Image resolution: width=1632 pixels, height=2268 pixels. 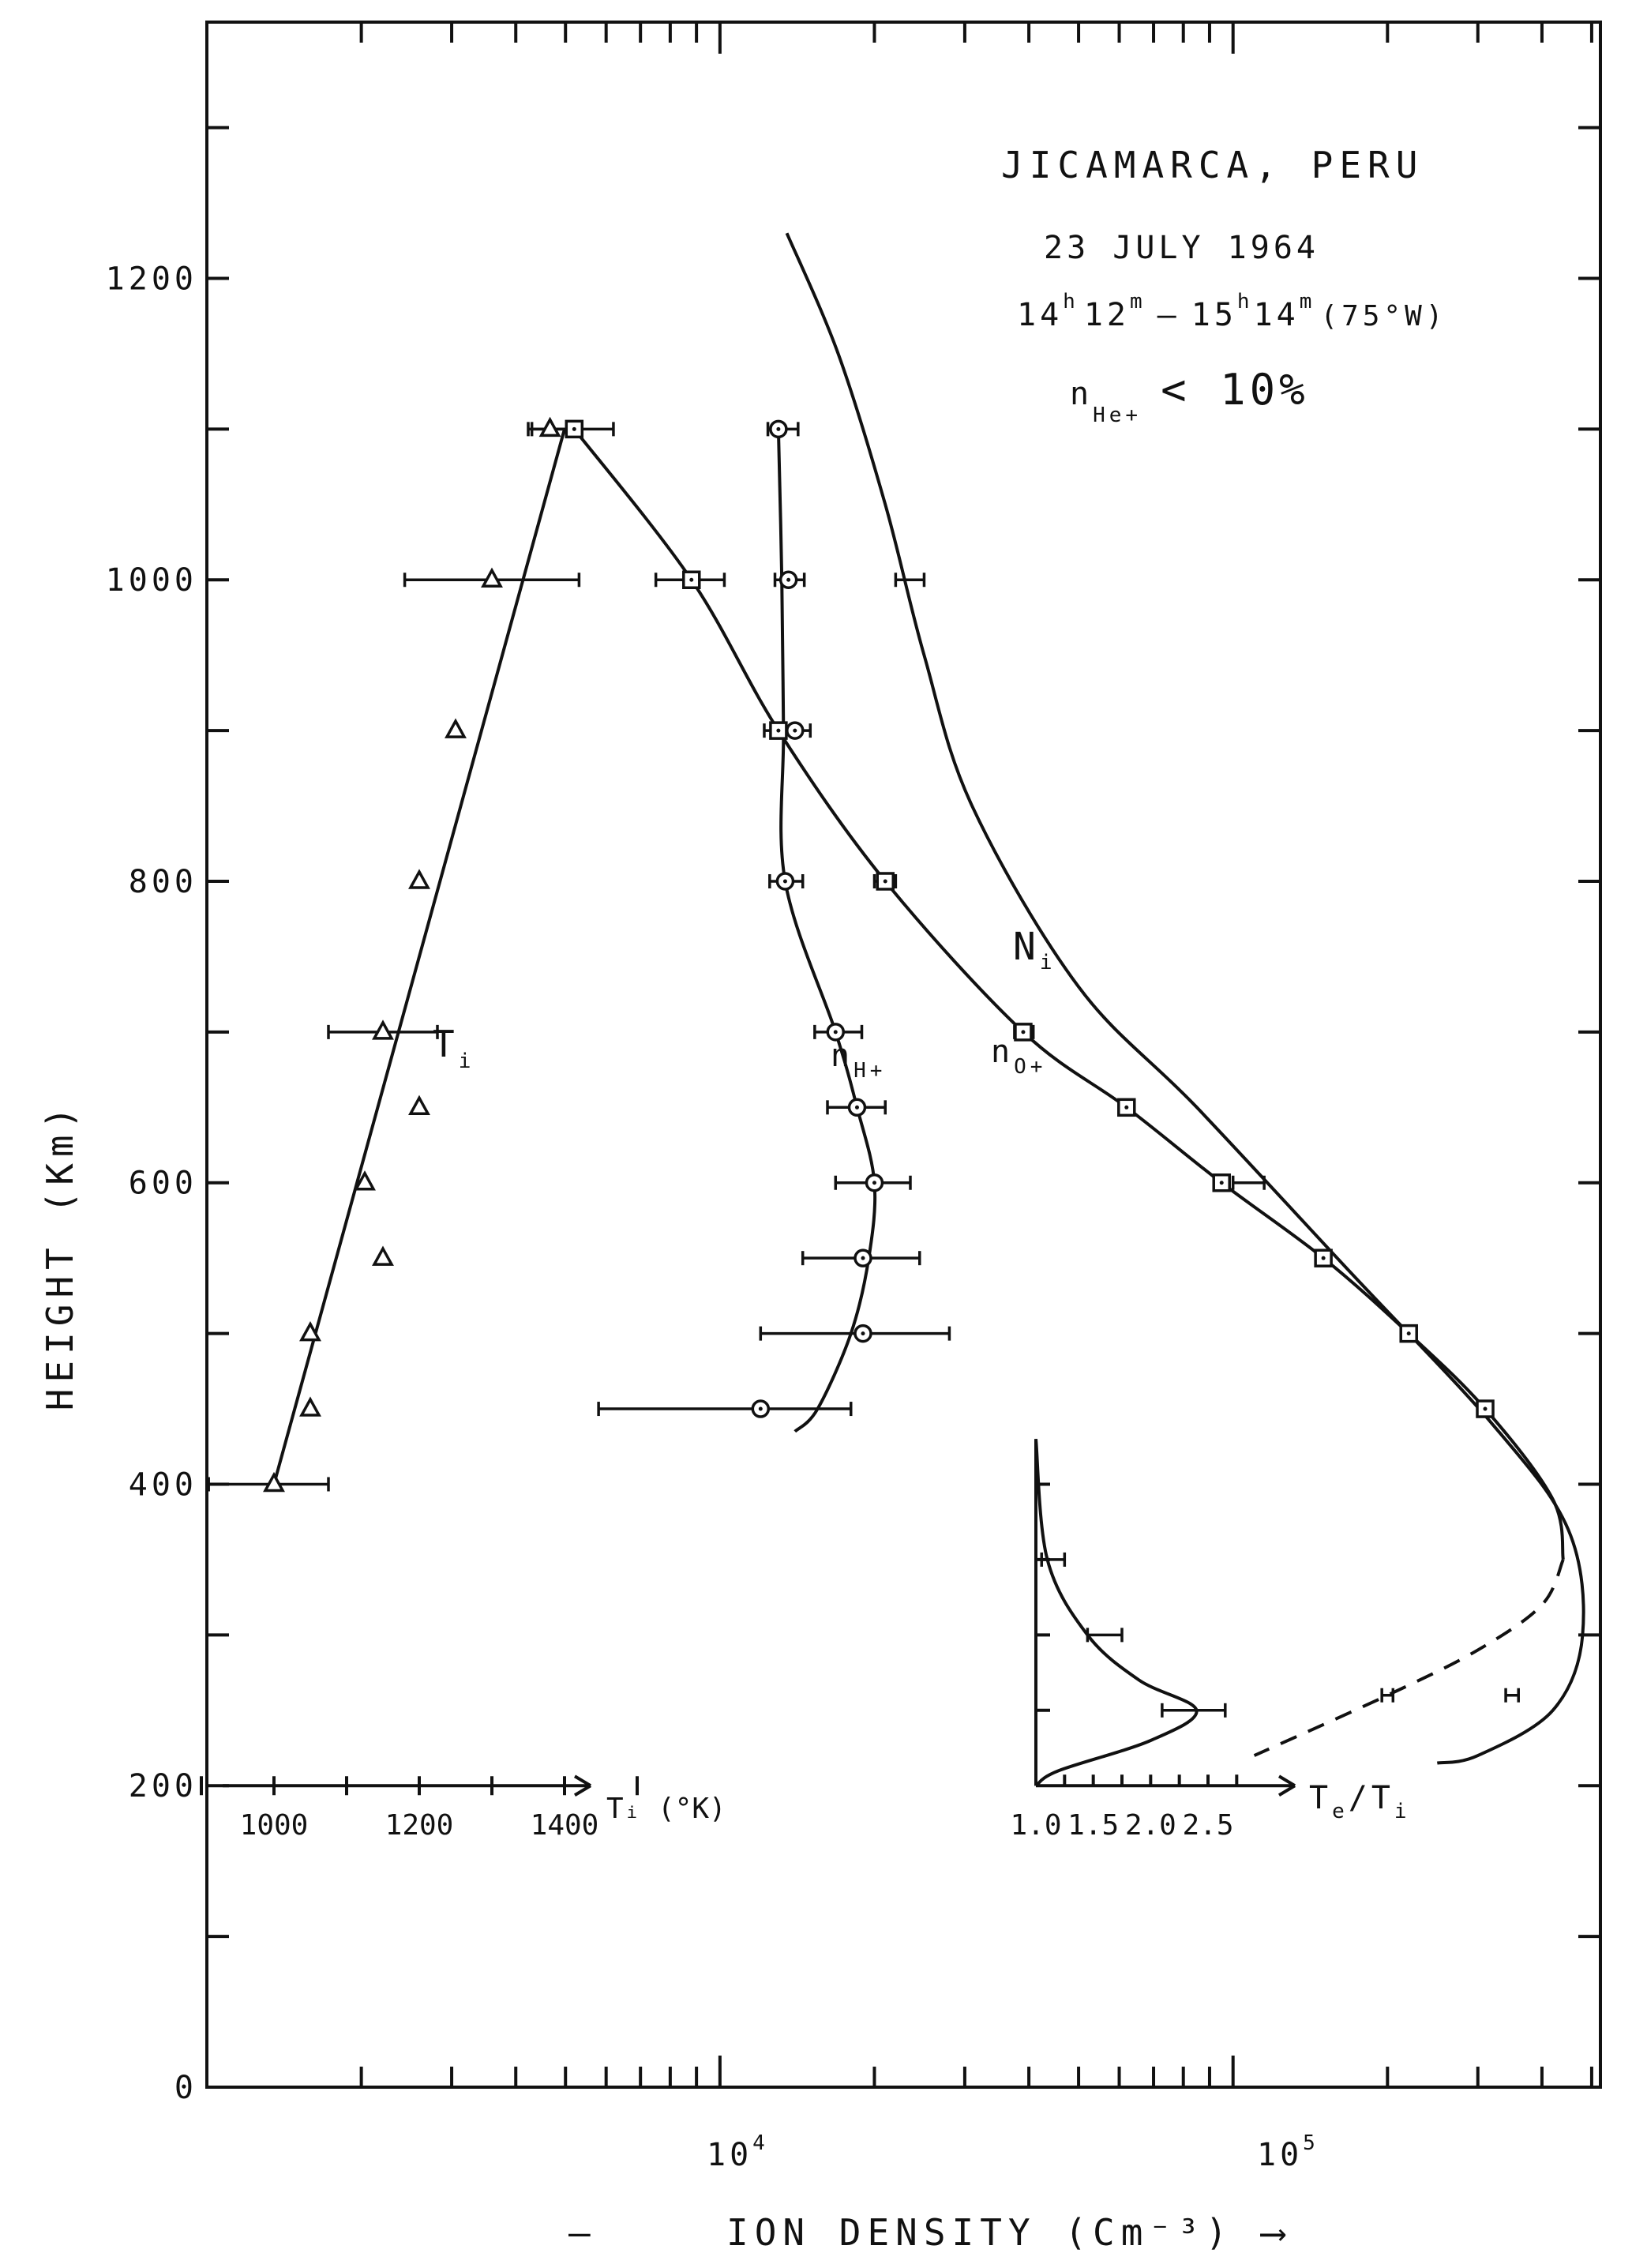 I want to click on y-tick-label: 800, so click(x=163, y=882).